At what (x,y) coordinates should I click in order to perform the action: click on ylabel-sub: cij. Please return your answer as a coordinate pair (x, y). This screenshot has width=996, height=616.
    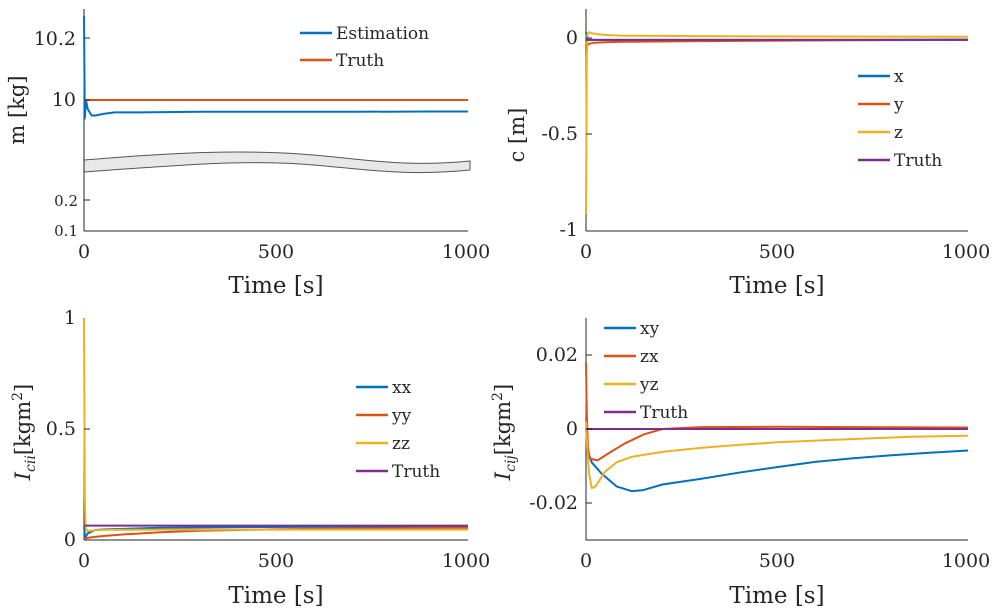
    Looking at the image, I should click on (511, 463).